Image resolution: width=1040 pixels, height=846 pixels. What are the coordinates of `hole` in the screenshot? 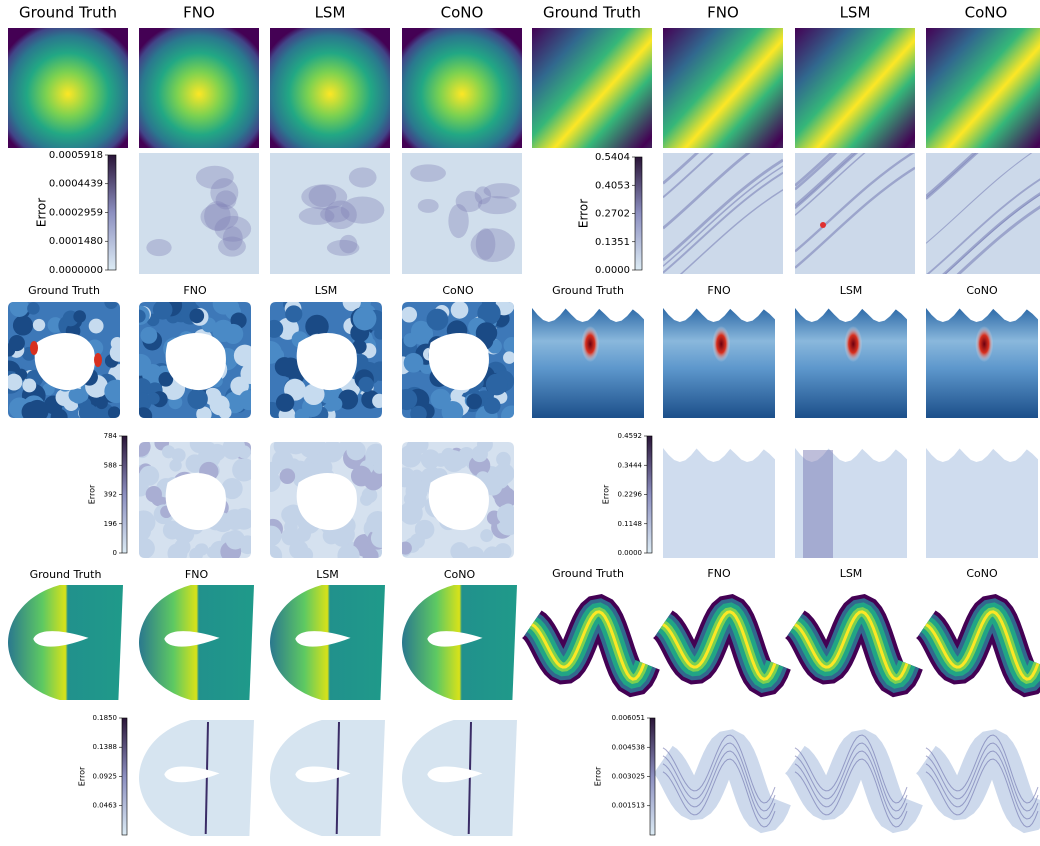 It's located at (195, 361).